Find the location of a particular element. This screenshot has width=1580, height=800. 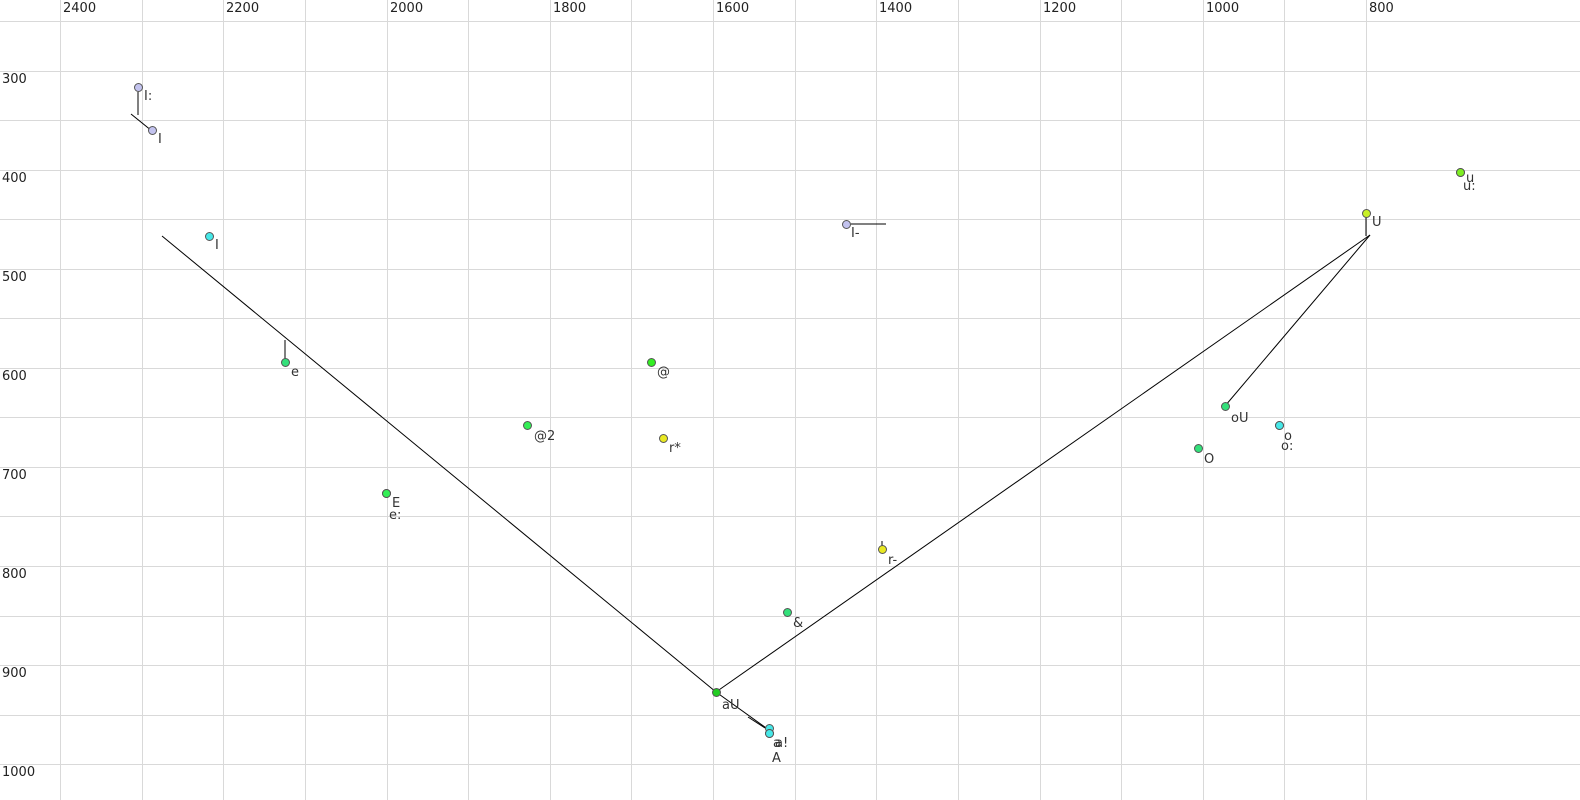

vowel-label: oU is located at coordinates (1240, 418).